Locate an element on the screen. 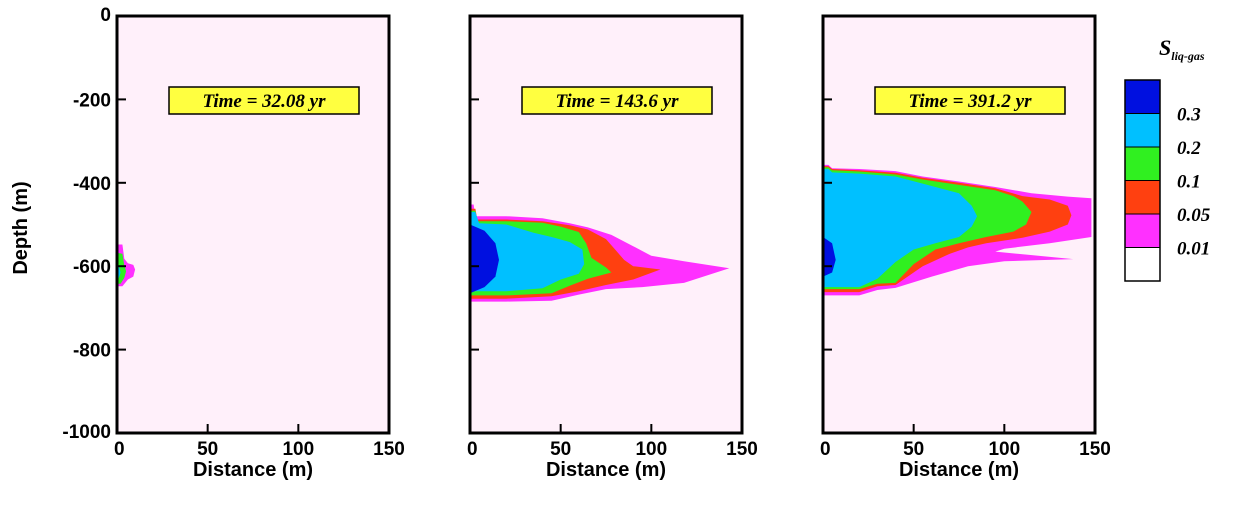 This screenshot has height=507, width=1247. y-tick-label: -800 is located at coordinates (92, 351).